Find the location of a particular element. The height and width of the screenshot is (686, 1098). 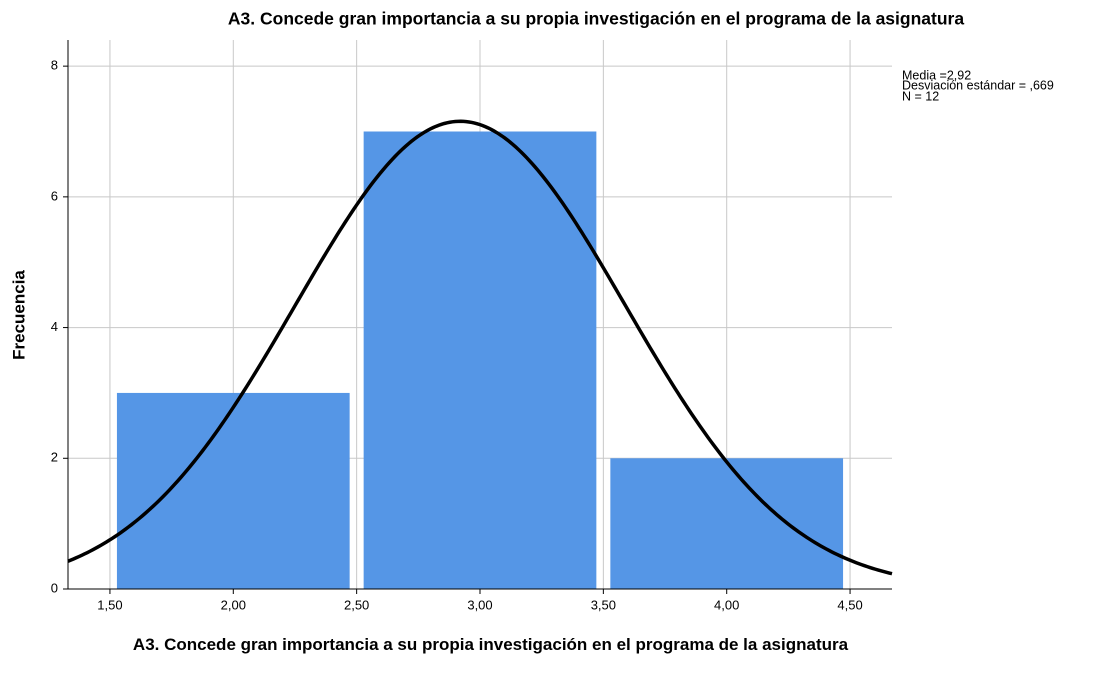

x-tick-label: 2,00 is located at coordinates (233, 604).